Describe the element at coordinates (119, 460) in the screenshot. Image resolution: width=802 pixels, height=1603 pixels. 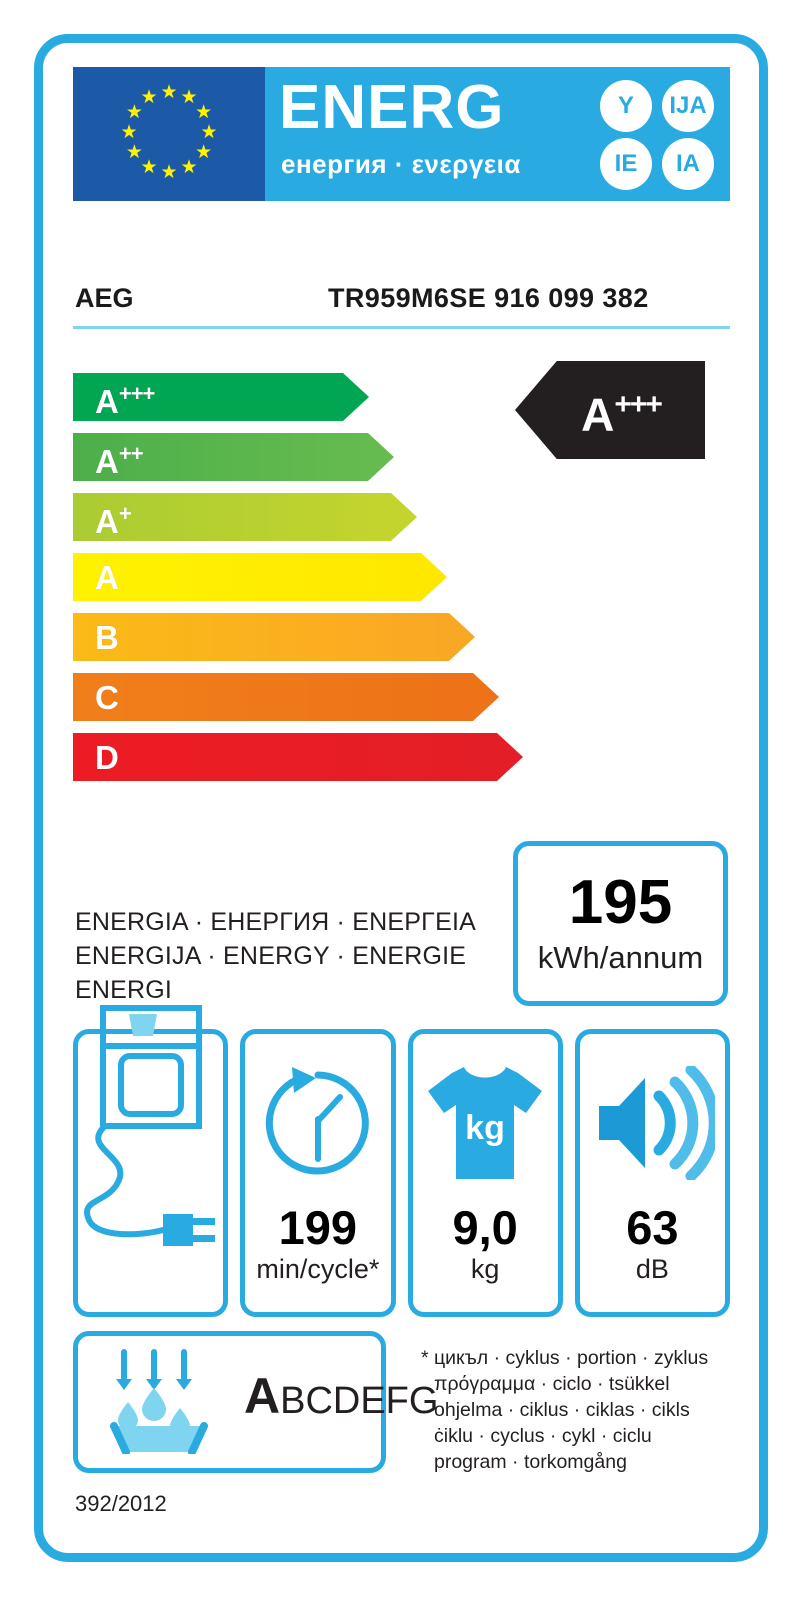
I see `energy-class-bar-label: A++` at that location.